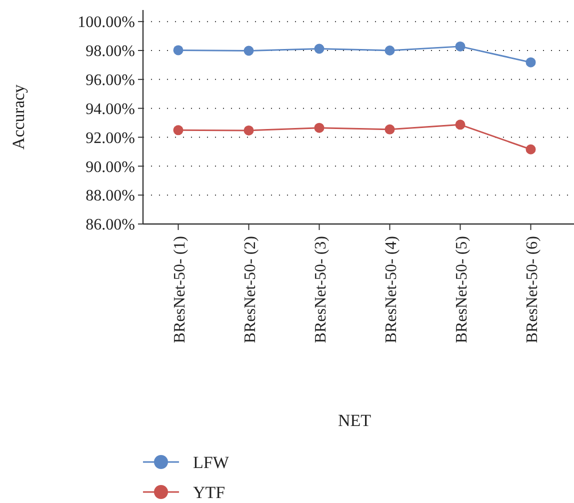 This screenshot has width=574, height=503. I want to click on x-tick-label: BResNet-50- (6), so click(532, 290).